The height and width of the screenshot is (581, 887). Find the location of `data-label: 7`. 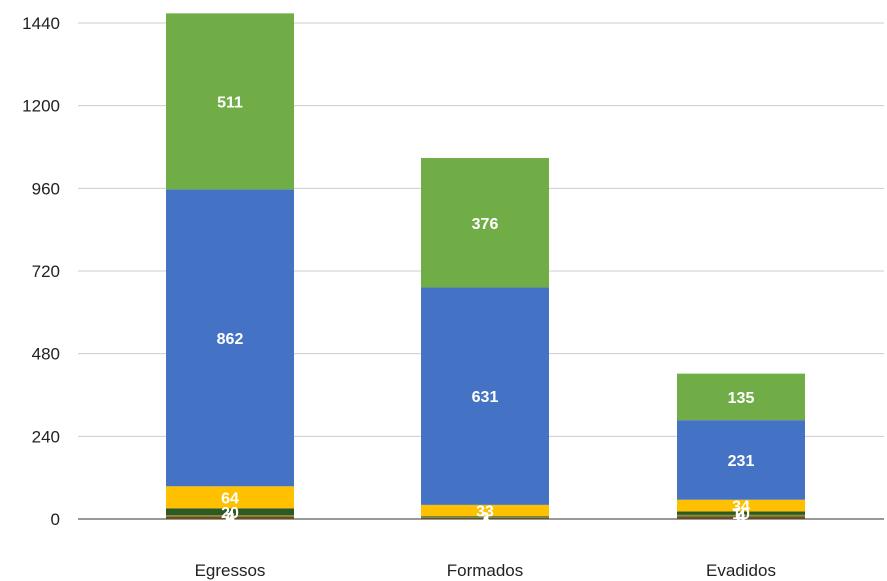

data-label: 7 is located at coordinates (230, 519).